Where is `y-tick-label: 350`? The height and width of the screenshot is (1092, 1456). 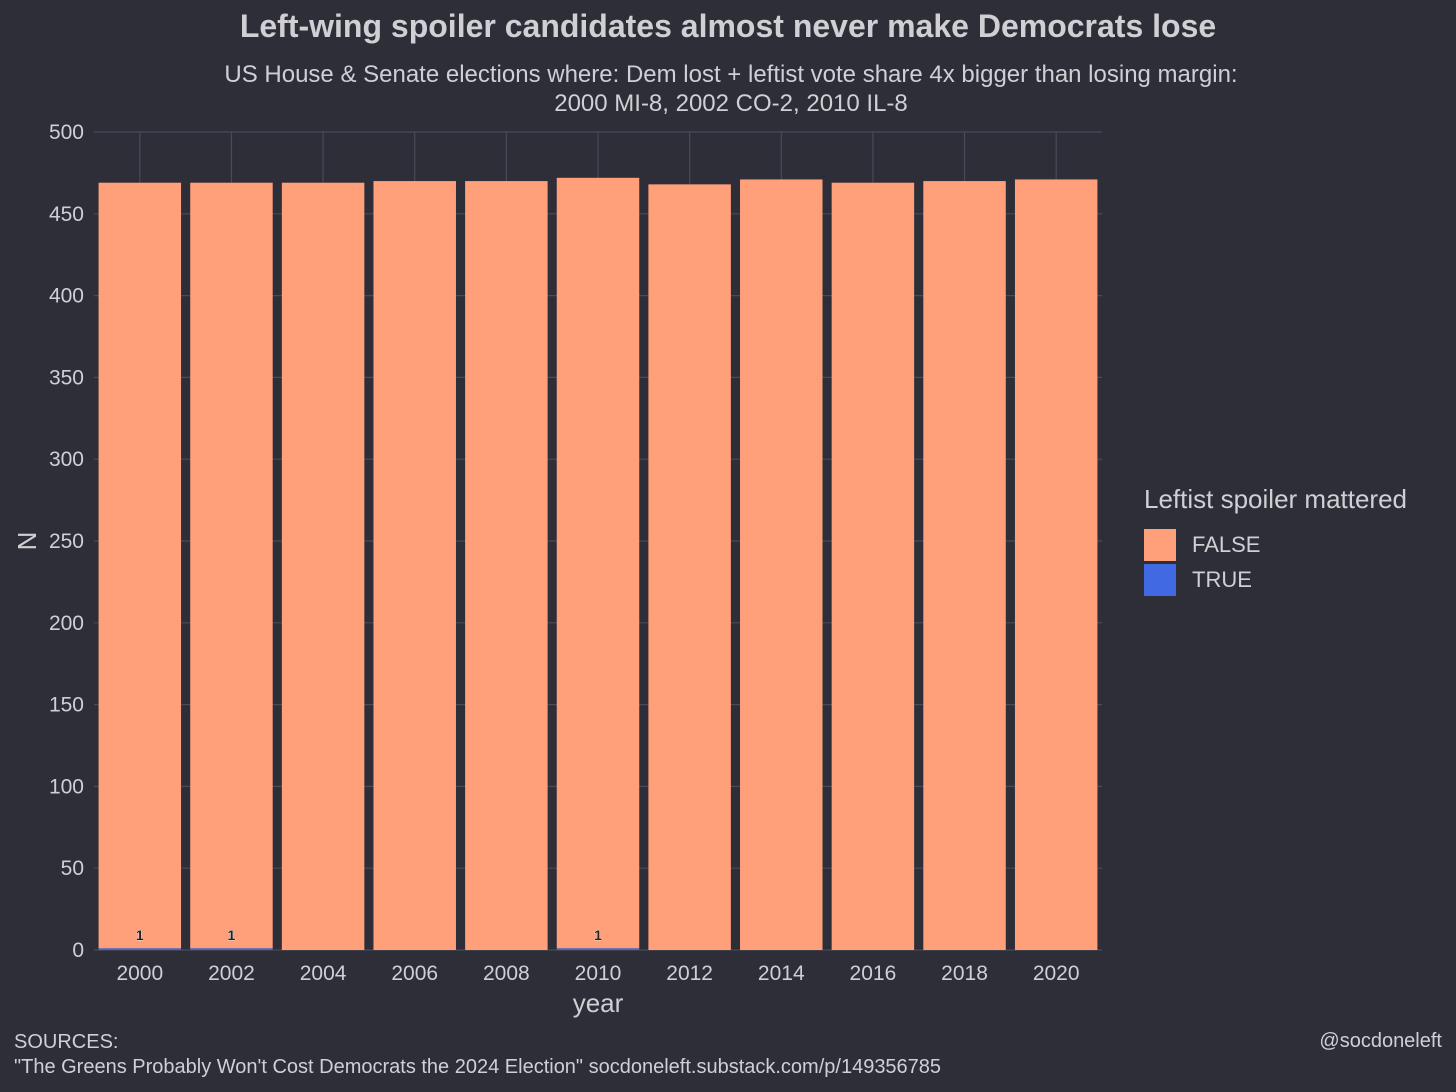 y-tick-label: 350 is located at coordinates (66, 377).